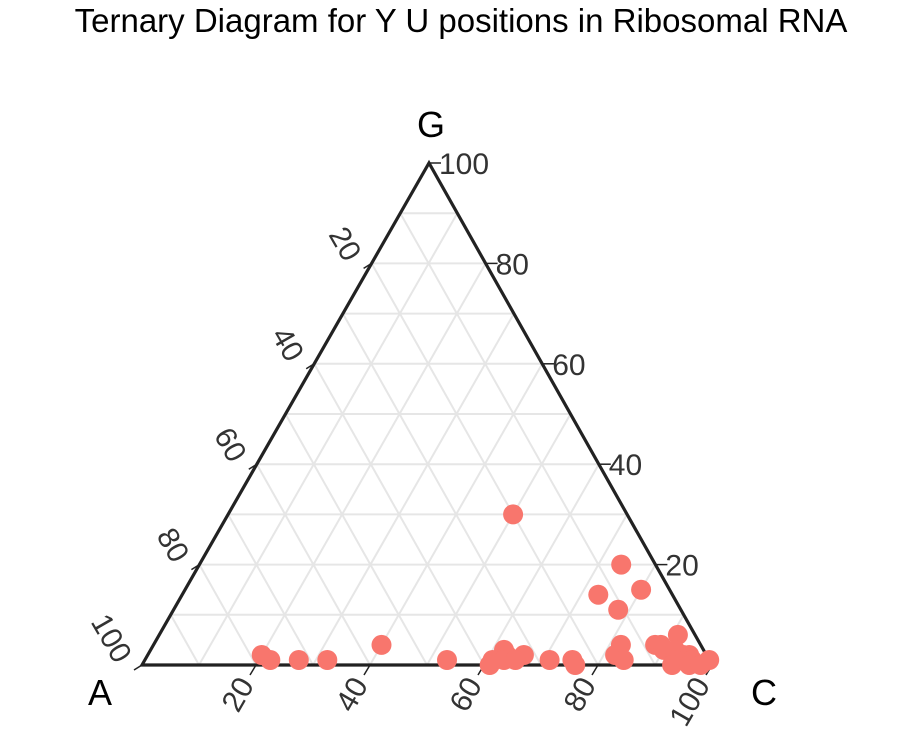  Describe the element at coordinates (100, 692) in the screenshot. I see `vertex-label-left: A` at that location.